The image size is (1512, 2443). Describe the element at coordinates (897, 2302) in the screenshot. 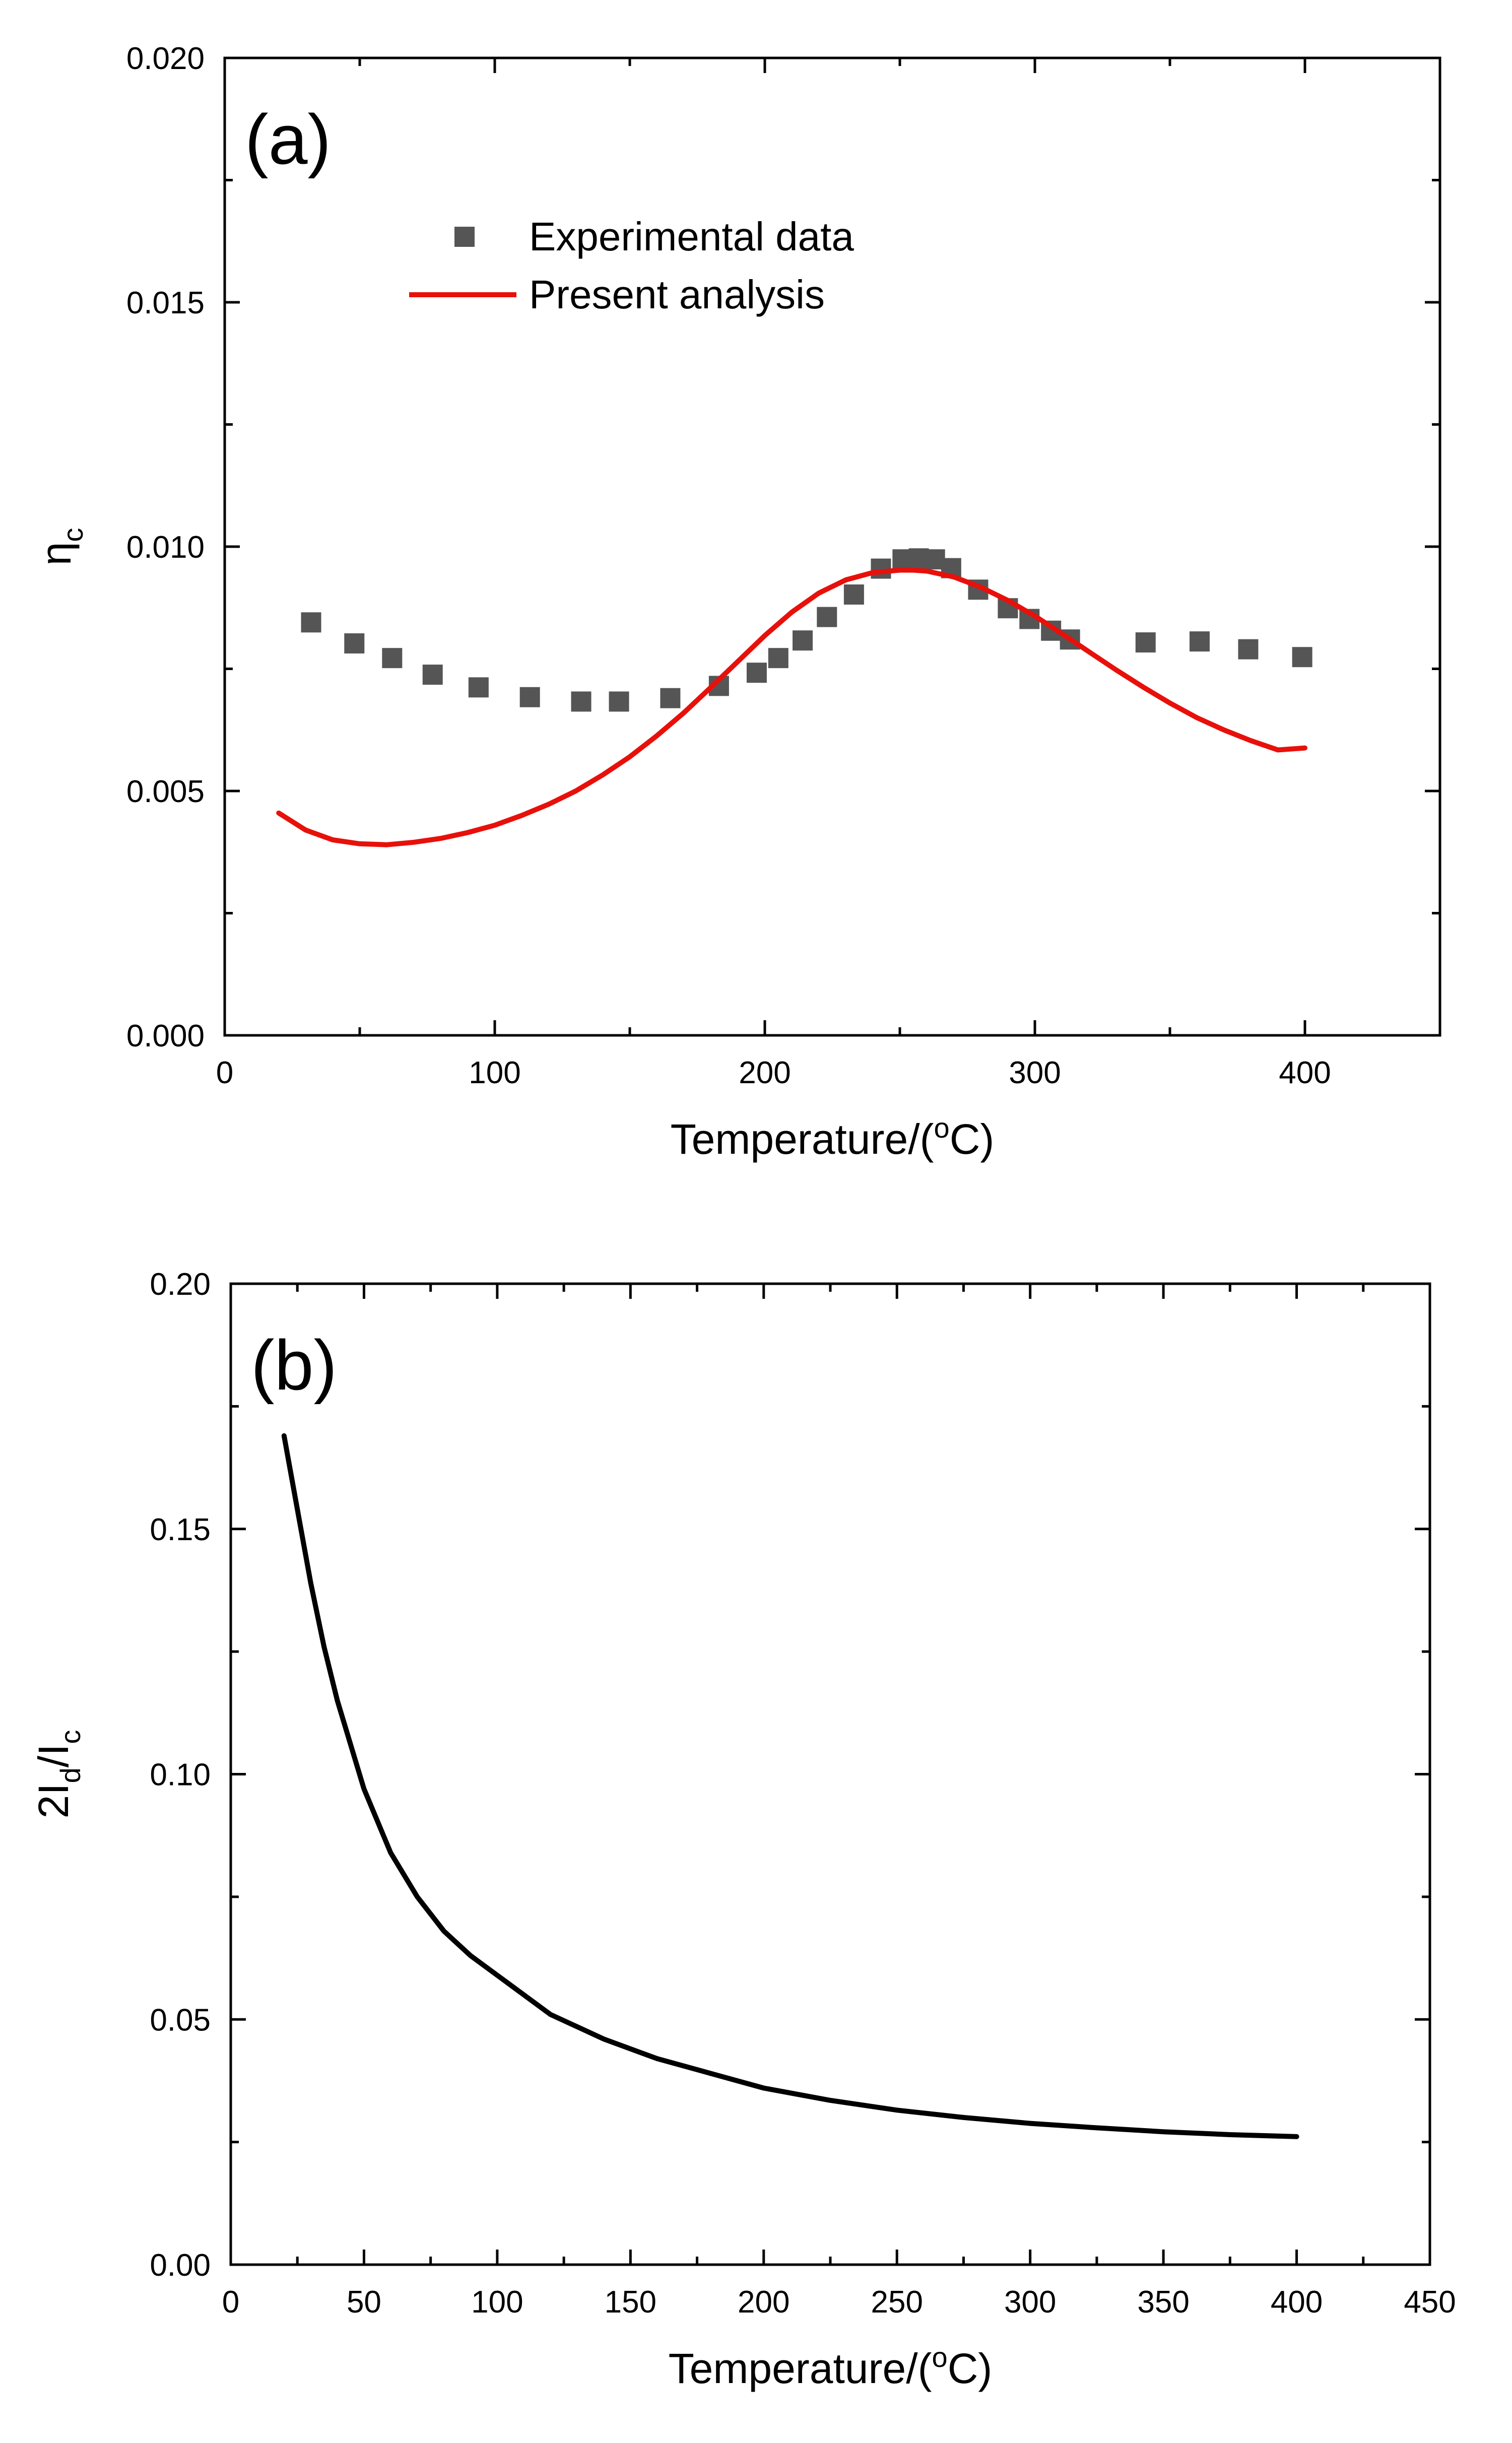

I see `x-tick-label: 250` at that location.